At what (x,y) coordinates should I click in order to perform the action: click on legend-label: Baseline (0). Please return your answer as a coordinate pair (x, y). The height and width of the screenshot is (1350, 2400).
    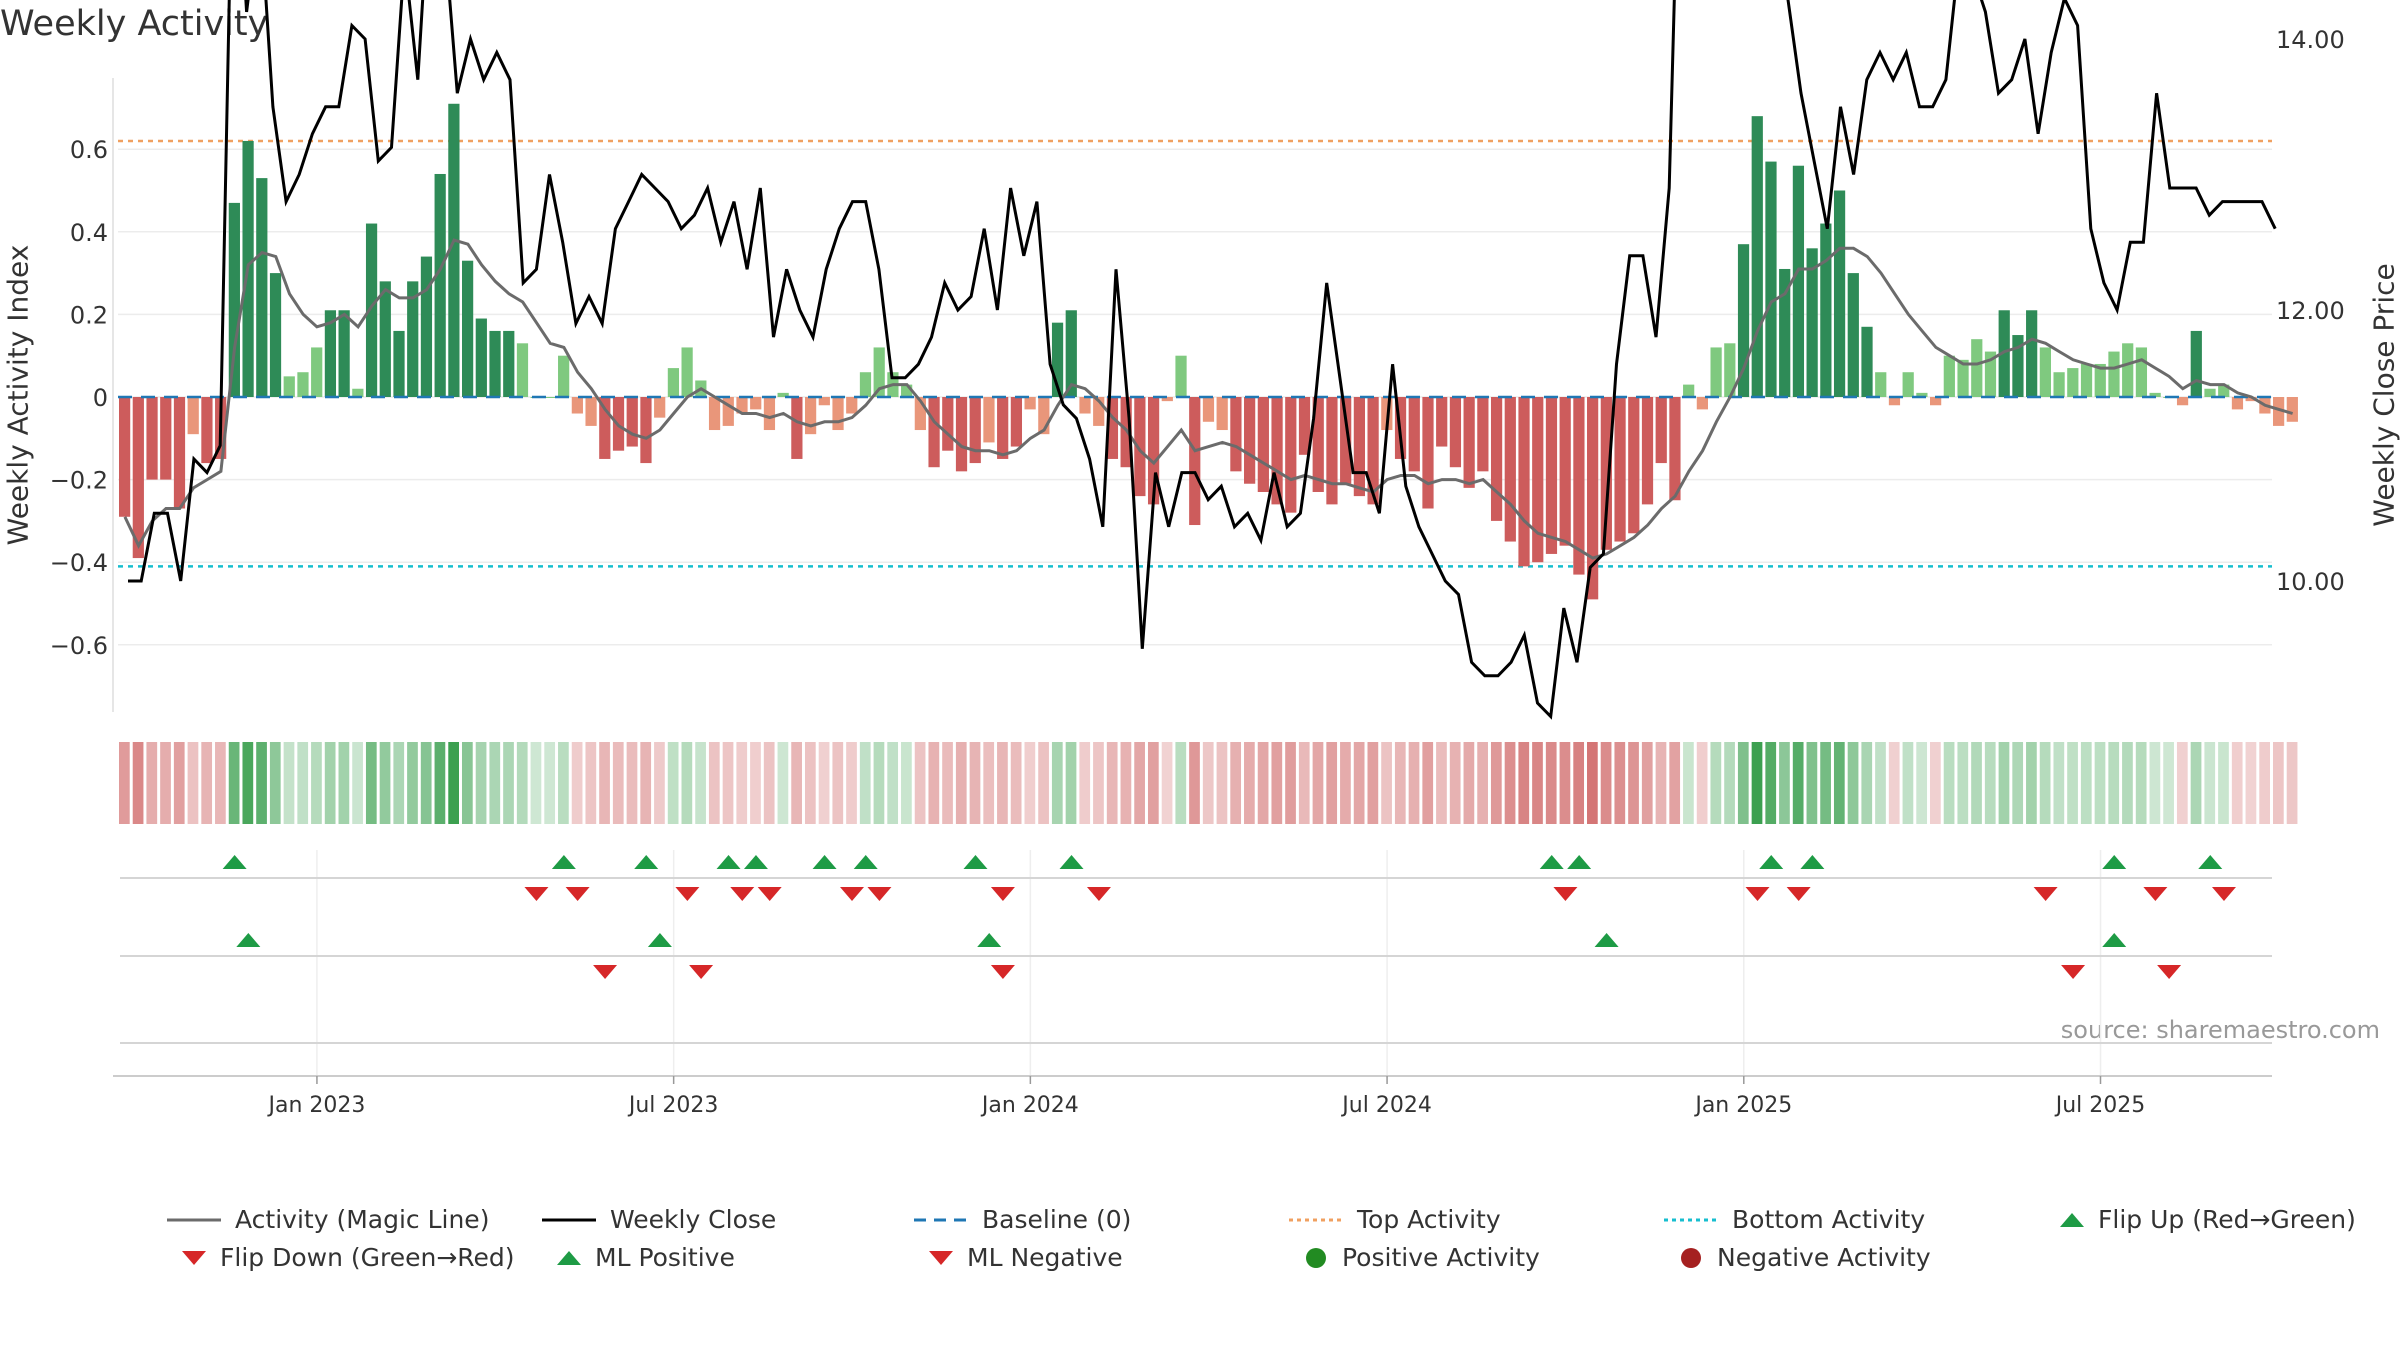
    Looking at the image, I should click on (1057, 1219).